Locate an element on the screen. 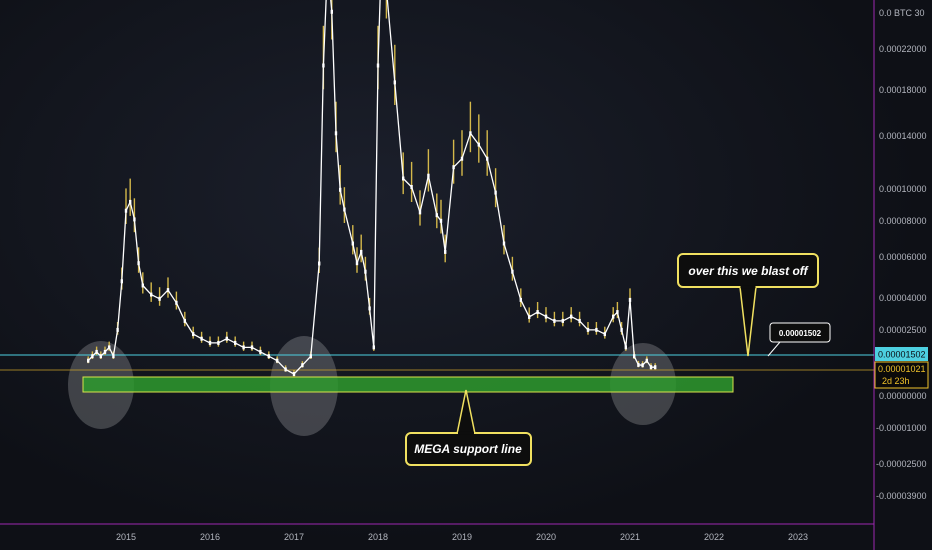  price-tag-current-label: 0.00001021 is located at coordinates (902, 369).